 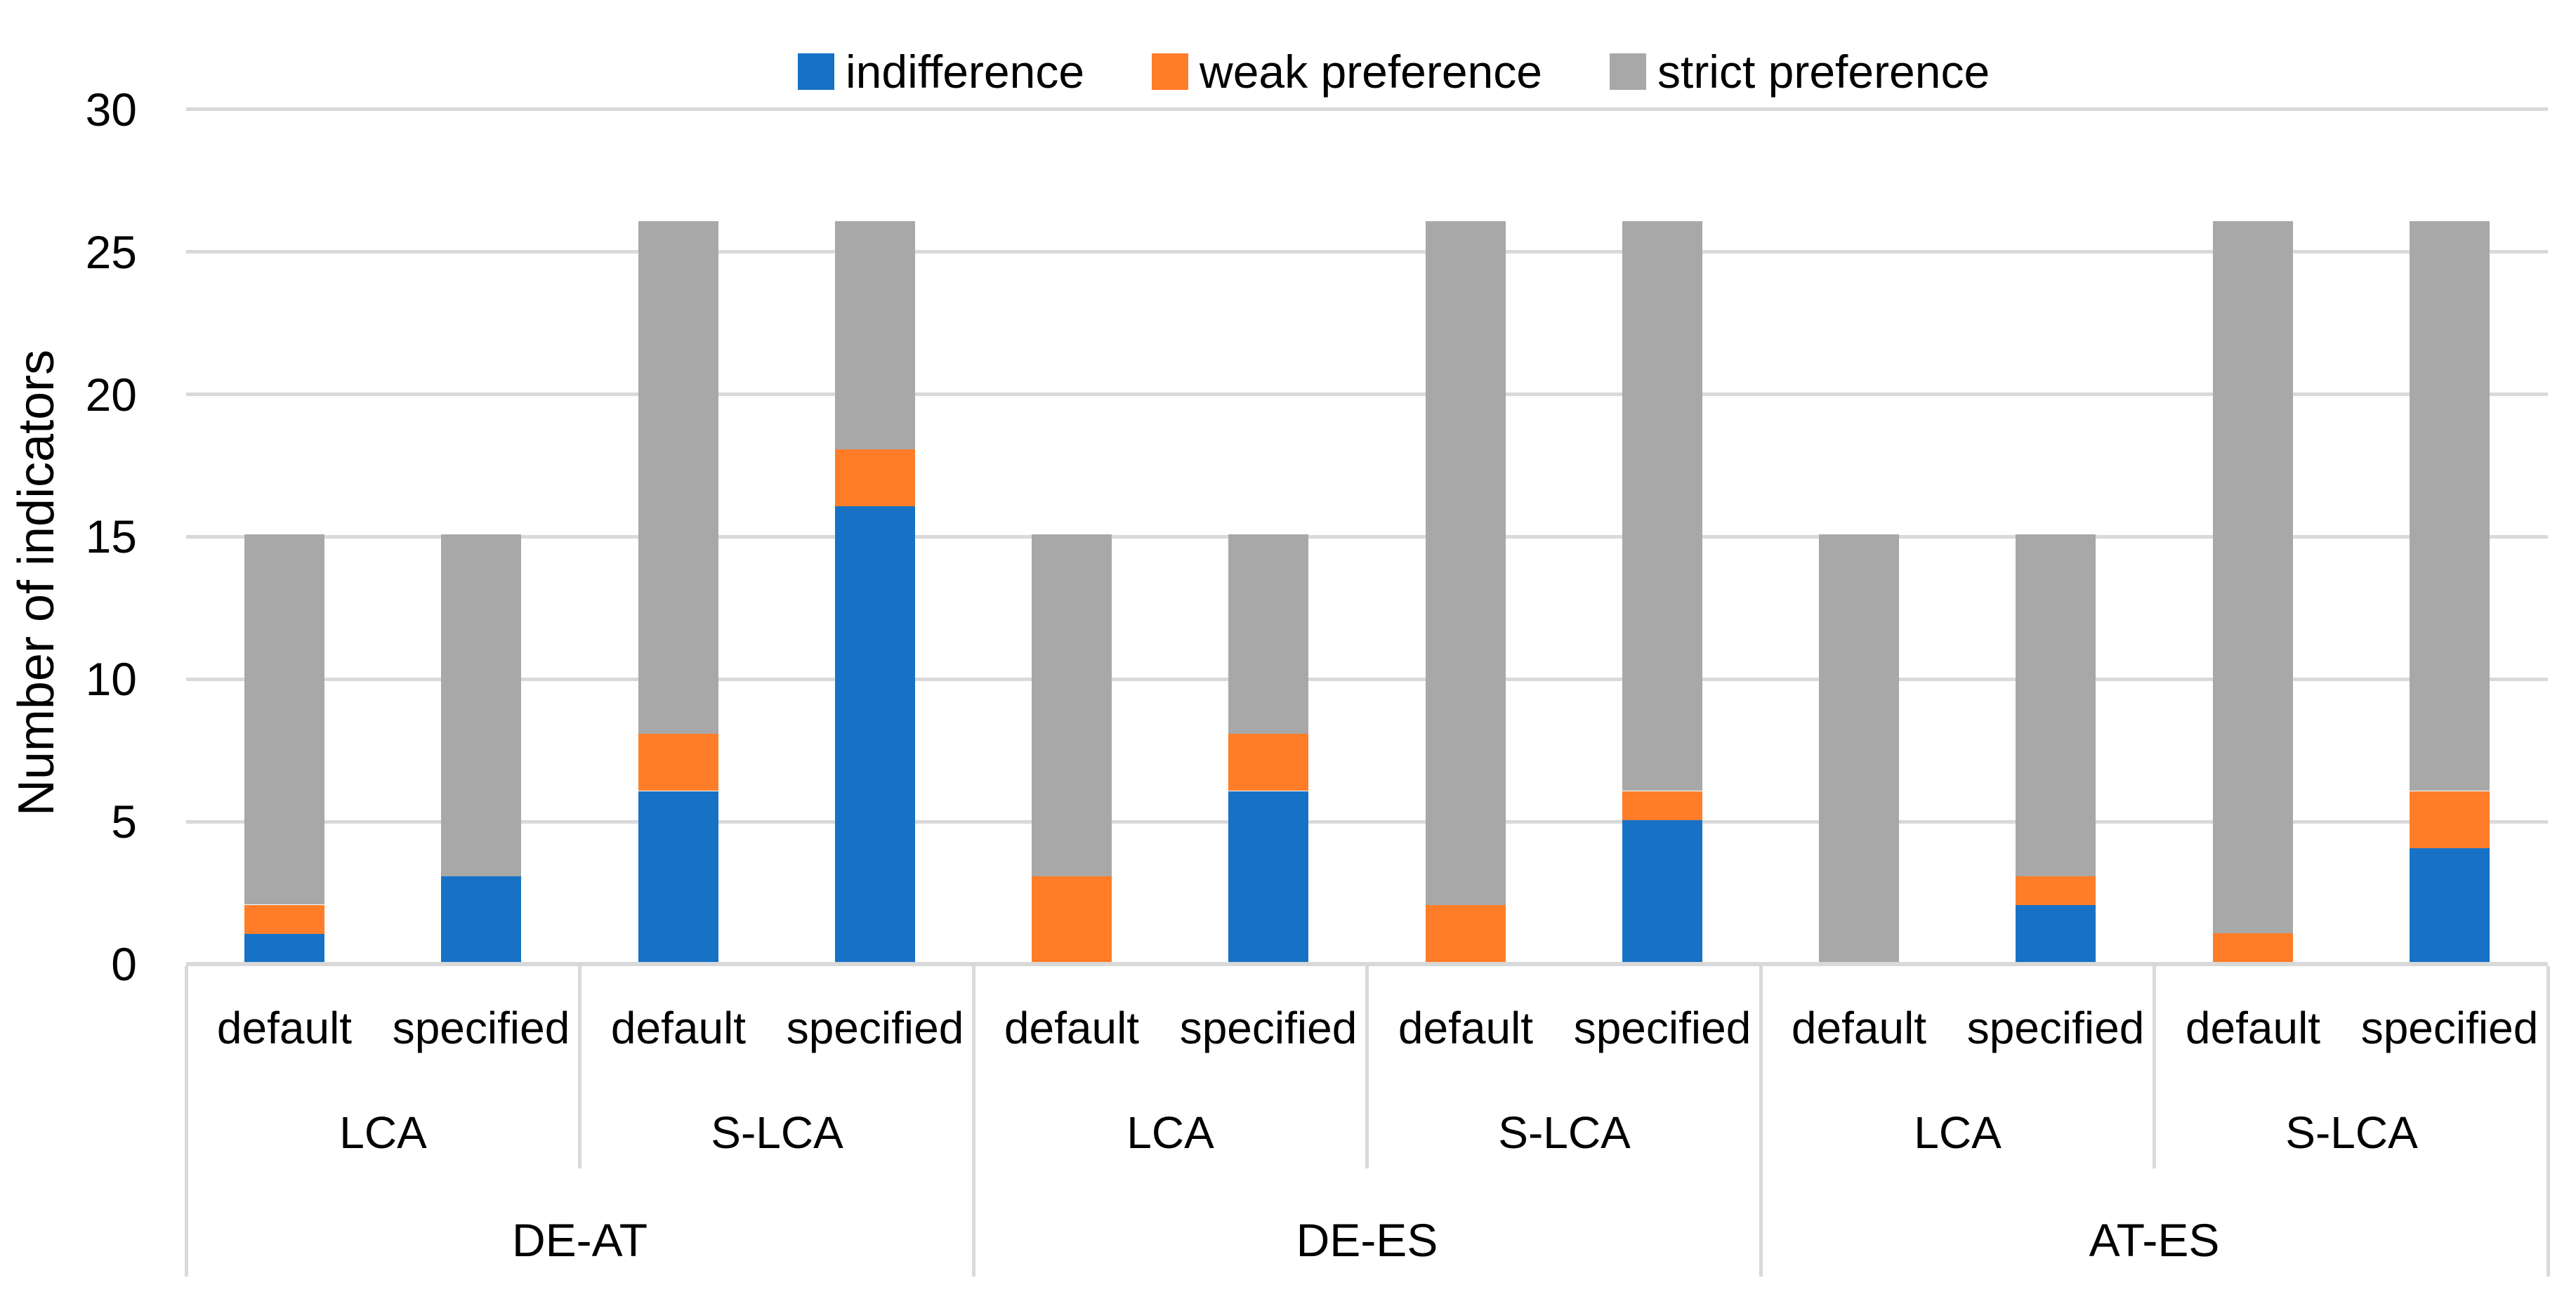 I want to click on legend-label-strict_preference: strict preference, so click(x=1823, y=72).